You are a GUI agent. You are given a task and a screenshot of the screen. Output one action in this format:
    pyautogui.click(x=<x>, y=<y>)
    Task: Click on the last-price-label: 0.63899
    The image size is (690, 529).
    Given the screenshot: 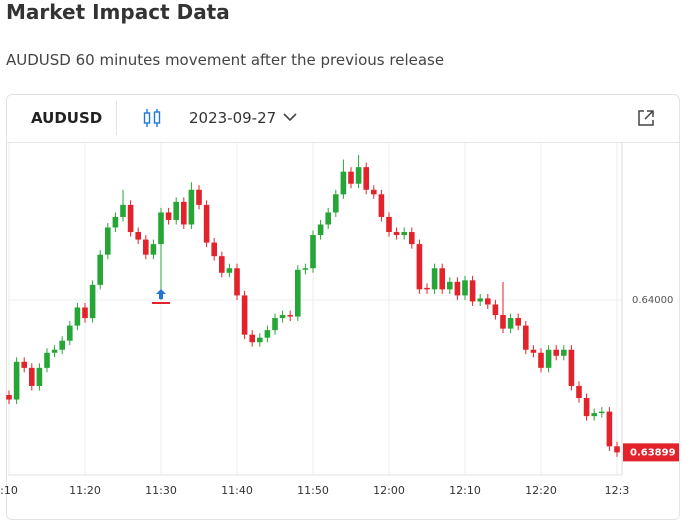 What is the action you would take?
    pyautogui.click(x=653, y=452)
    